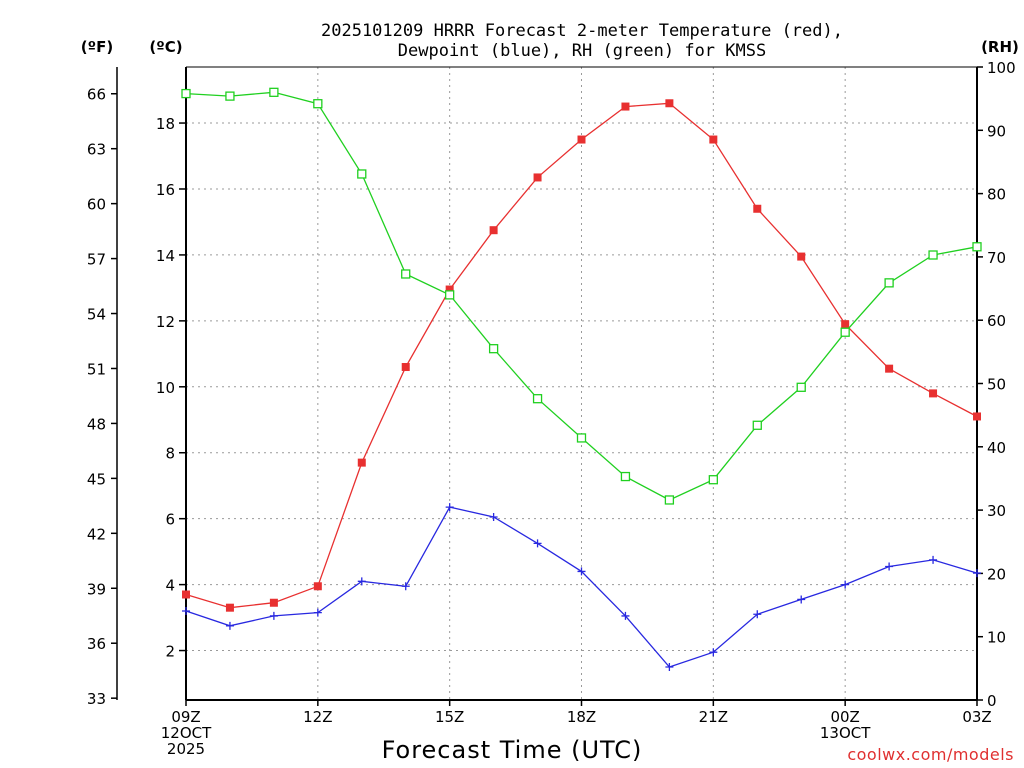 The height and width of the screenshot is (768, 1024). Describe the element at coordinates (96, 534) in the screenshot. I see `fahrenheit-tick-label: 42` at that location.